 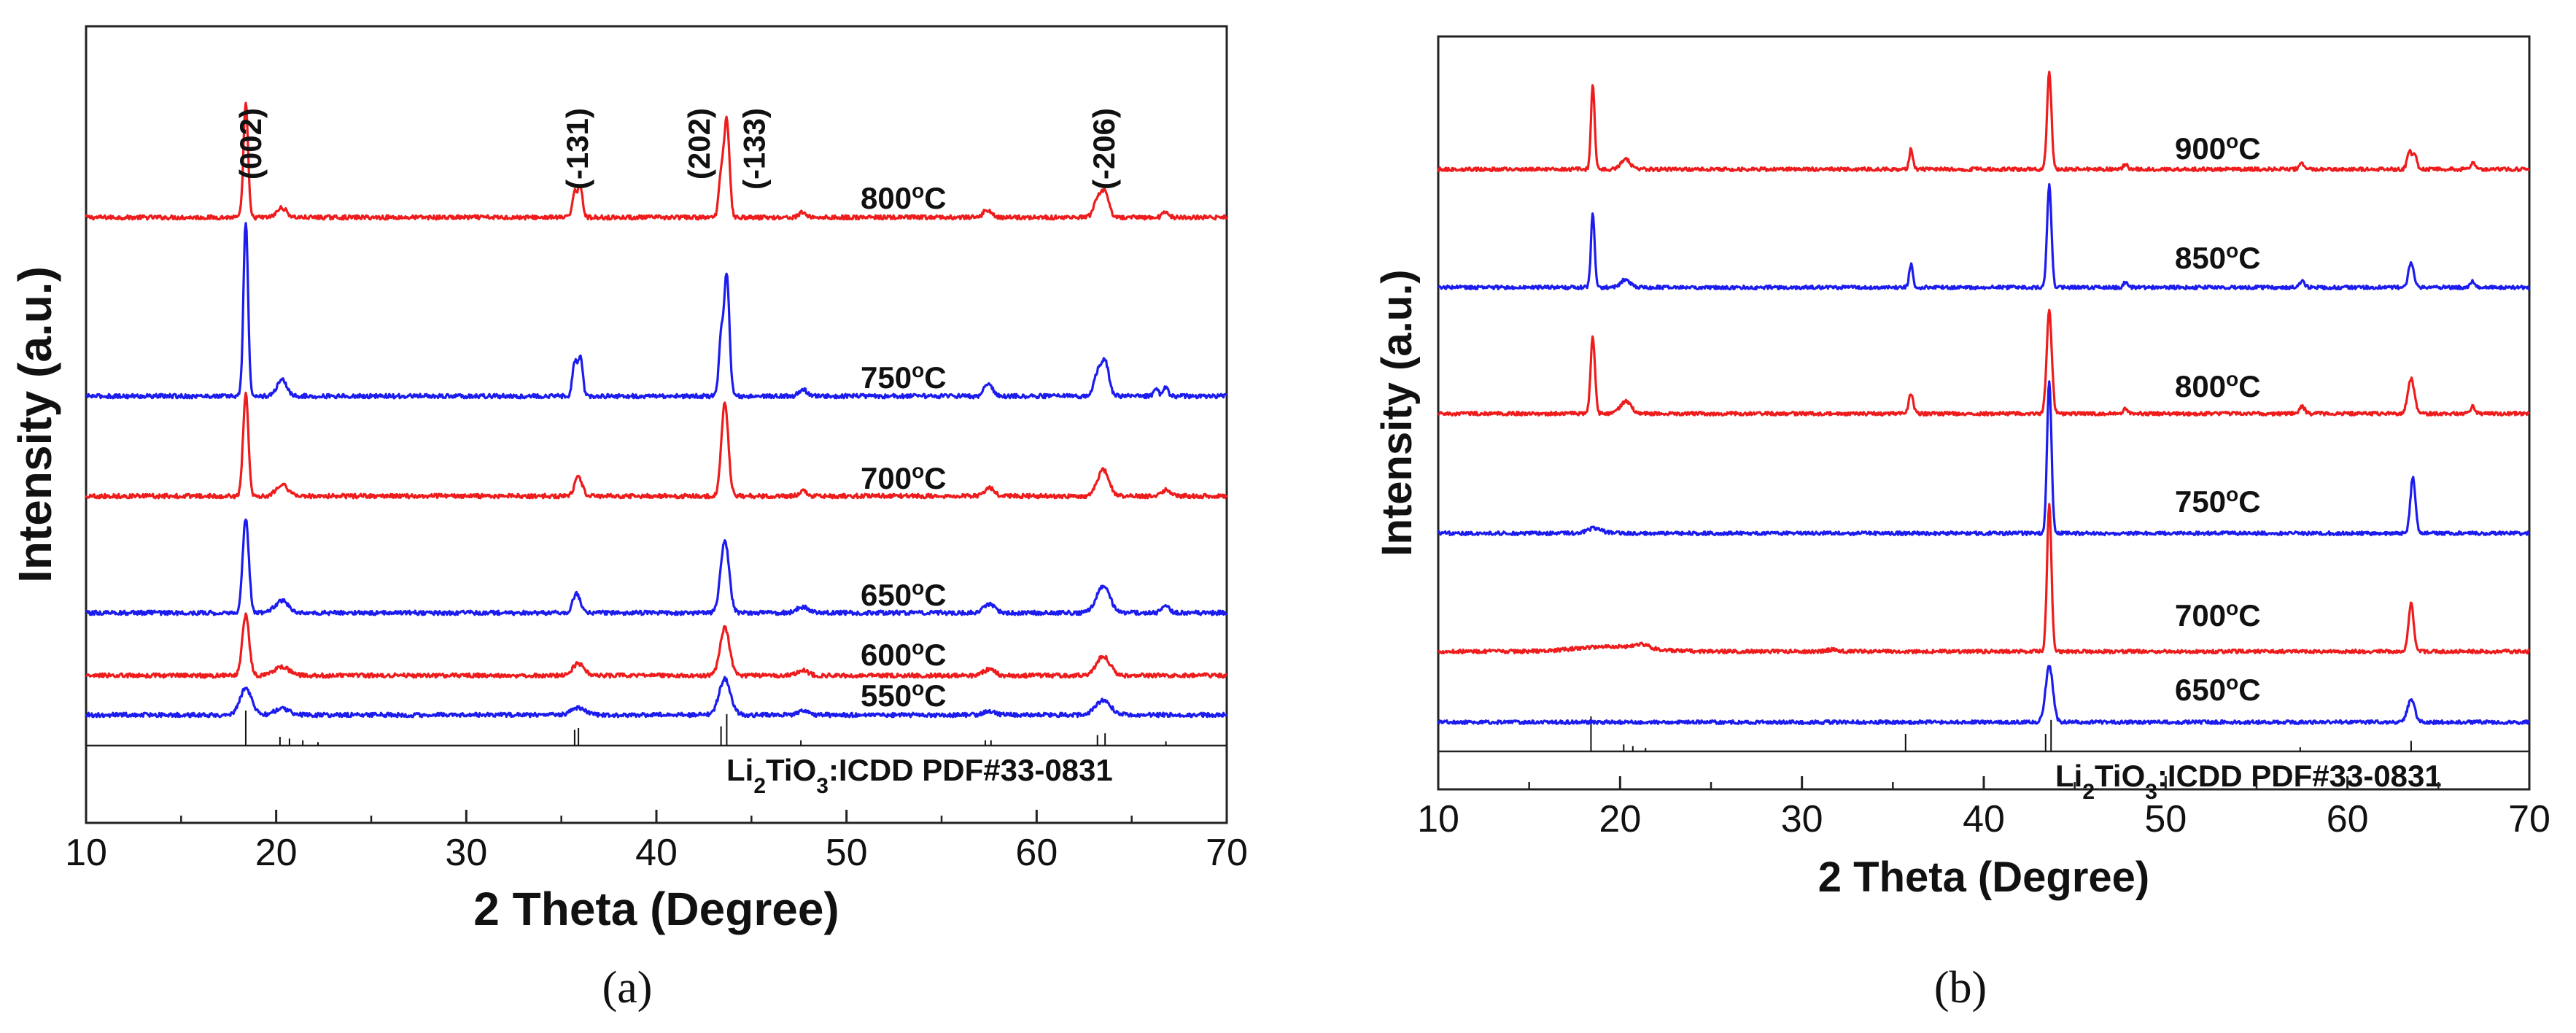 What do you see at coordinates (251, 143) in the screenshot?
I see `peak-index-label: (002)` at bounding box center [251, 143].